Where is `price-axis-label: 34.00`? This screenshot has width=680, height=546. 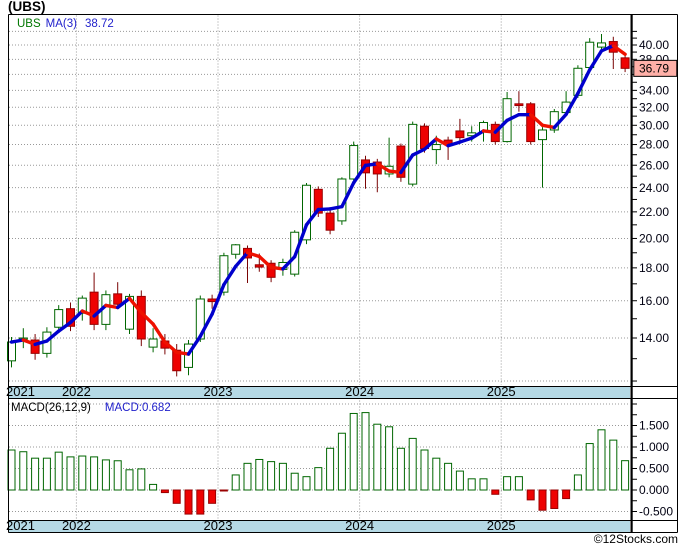
price-axis-label: 34.00 is located at coordinates (654, 91).